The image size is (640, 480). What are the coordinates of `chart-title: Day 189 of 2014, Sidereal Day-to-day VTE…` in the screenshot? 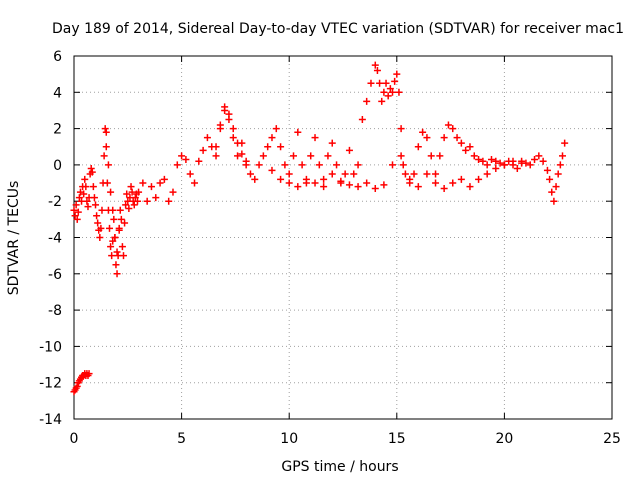 It's located at (338, 29).